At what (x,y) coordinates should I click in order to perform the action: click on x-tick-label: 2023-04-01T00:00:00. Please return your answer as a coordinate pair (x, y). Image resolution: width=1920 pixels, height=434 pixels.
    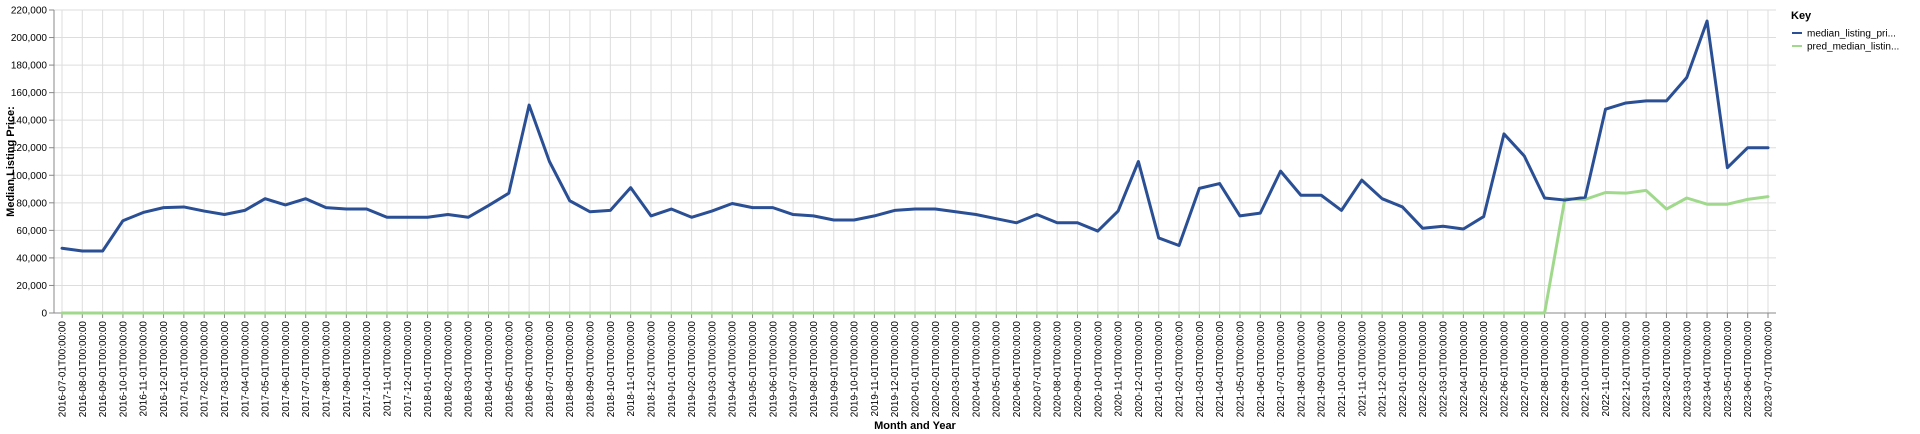
    Looking at the image, I should click on (1708, 369).